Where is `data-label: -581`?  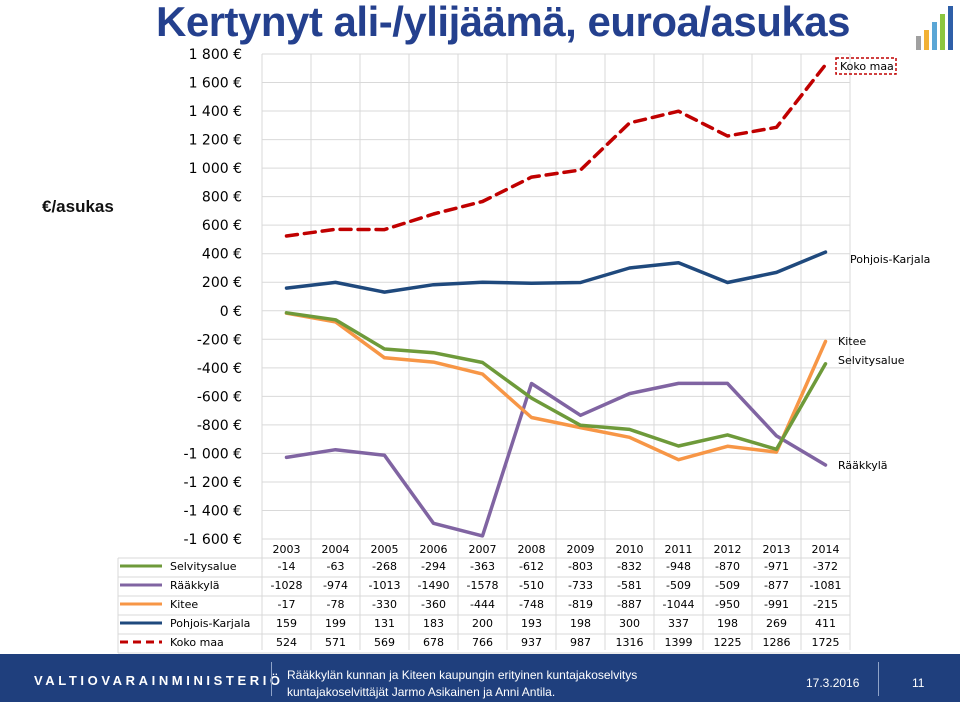 data-label: -581 is located at coordinates (629, 585).